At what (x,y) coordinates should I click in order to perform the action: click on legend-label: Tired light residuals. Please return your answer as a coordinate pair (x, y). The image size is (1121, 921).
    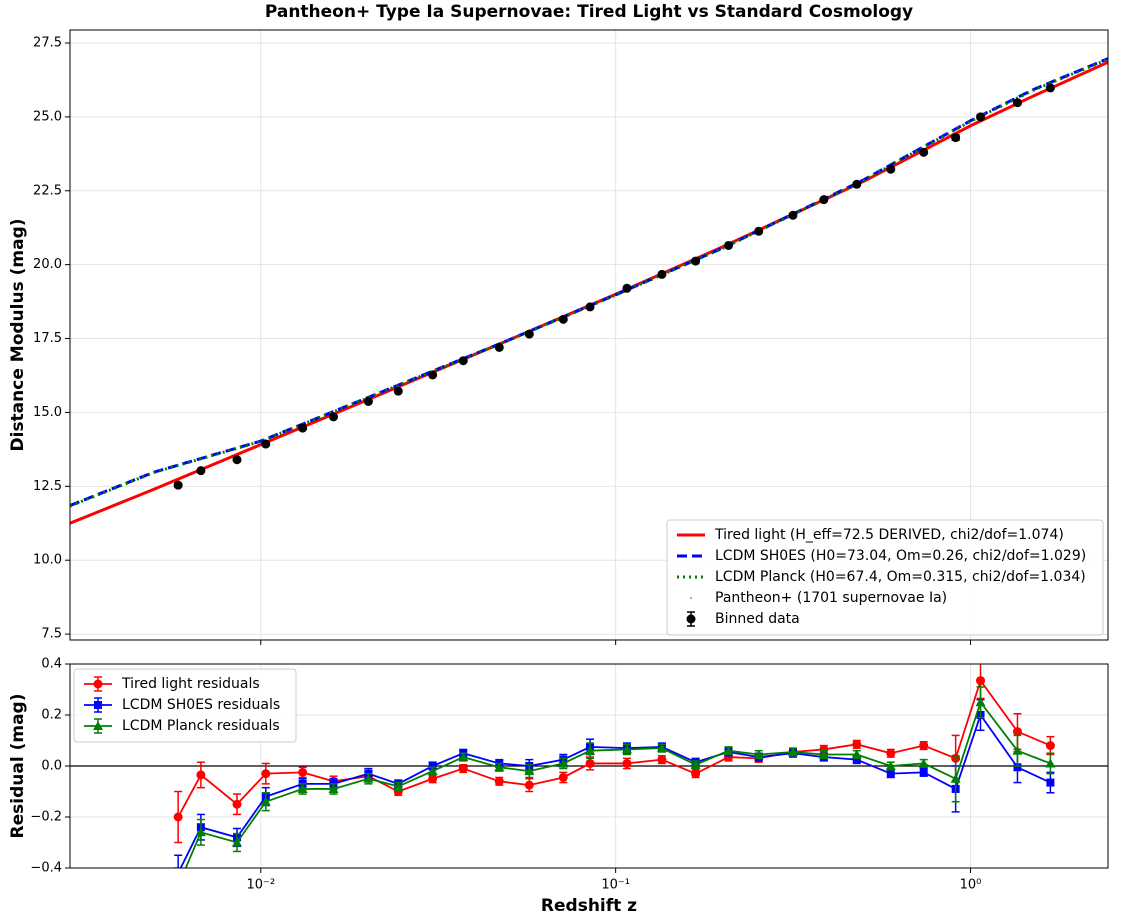
    Looking at the image, I should click on (190, 684).